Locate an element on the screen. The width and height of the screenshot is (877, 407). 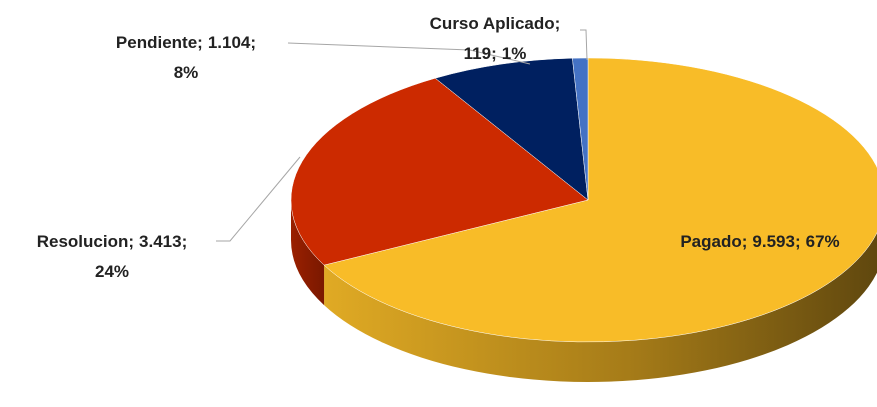
data-label: Pagado; 9.593; 67% is located at coordinates (759, 241).